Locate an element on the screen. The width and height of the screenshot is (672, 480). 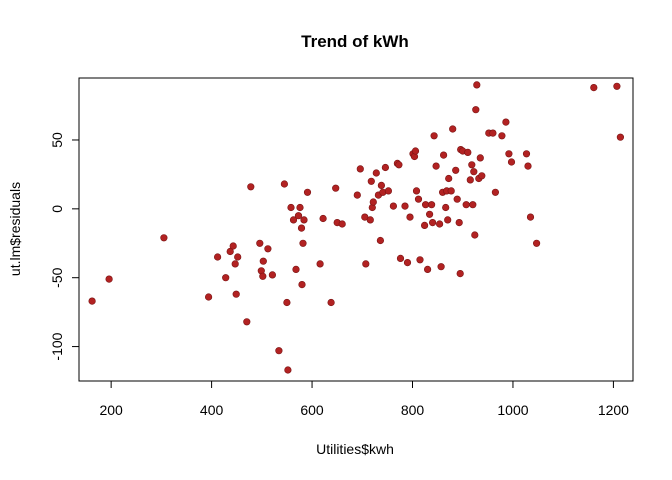
y-axis-label: ut.lm$residuals is located at coordinates (15, 229).